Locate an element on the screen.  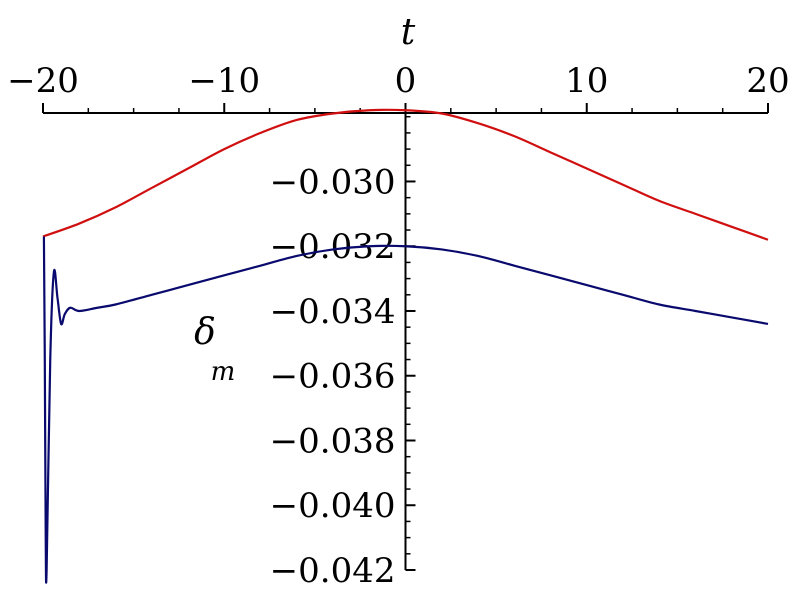
y-tick-label: −0.040 is located at coordinates (333, 506).